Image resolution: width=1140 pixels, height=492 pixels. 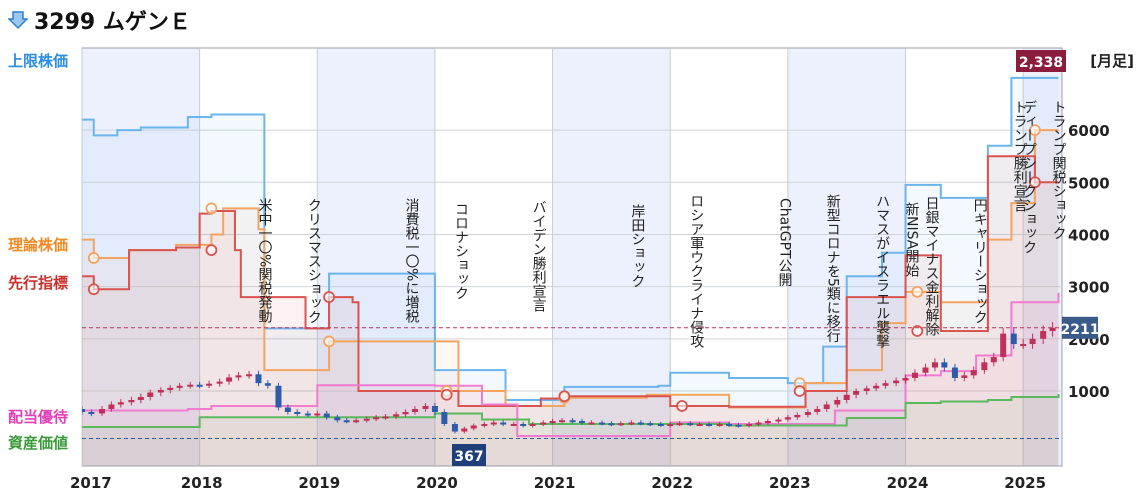 What do you see at coordinates (1020, 156) in the screenshot?
I see `event-annotation: トランプ勝利宣言` at bounding box center [1020, 156].